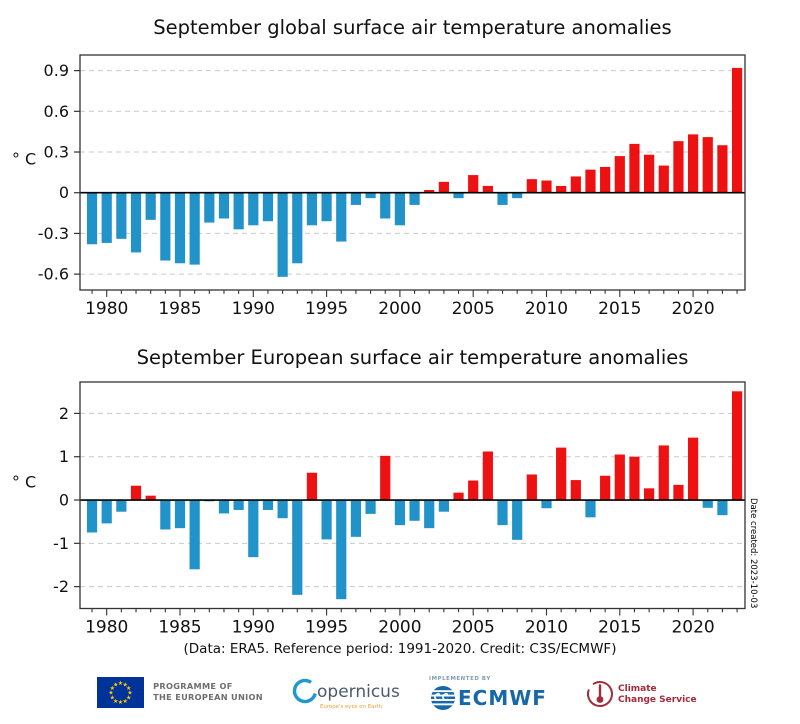 The width and height of the screenshot is (800, 724). Describe the element at coordinates (663, 179) in the screenshot. I see `bar-2018` at that location.